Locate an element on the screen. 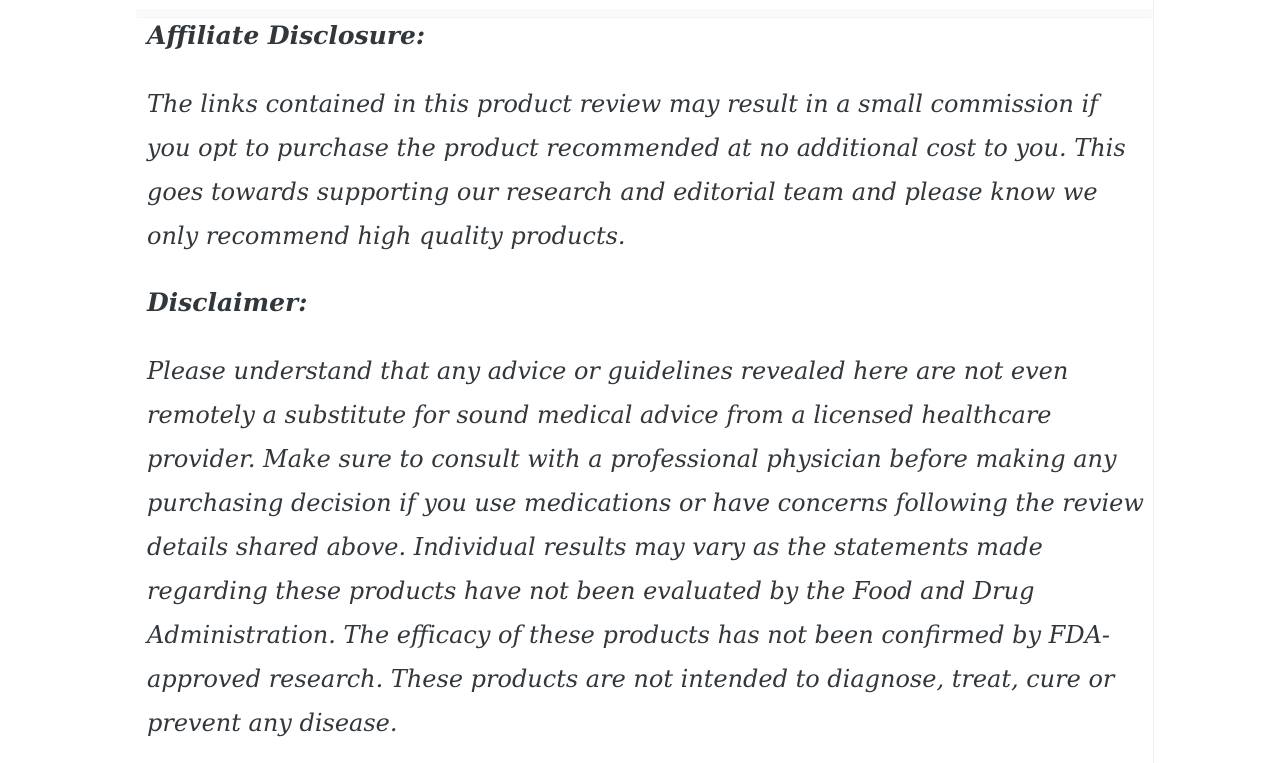 The image size is (1280, 763). disclaimer-heading: Disclaimer: is located at coordinates (227, 302).